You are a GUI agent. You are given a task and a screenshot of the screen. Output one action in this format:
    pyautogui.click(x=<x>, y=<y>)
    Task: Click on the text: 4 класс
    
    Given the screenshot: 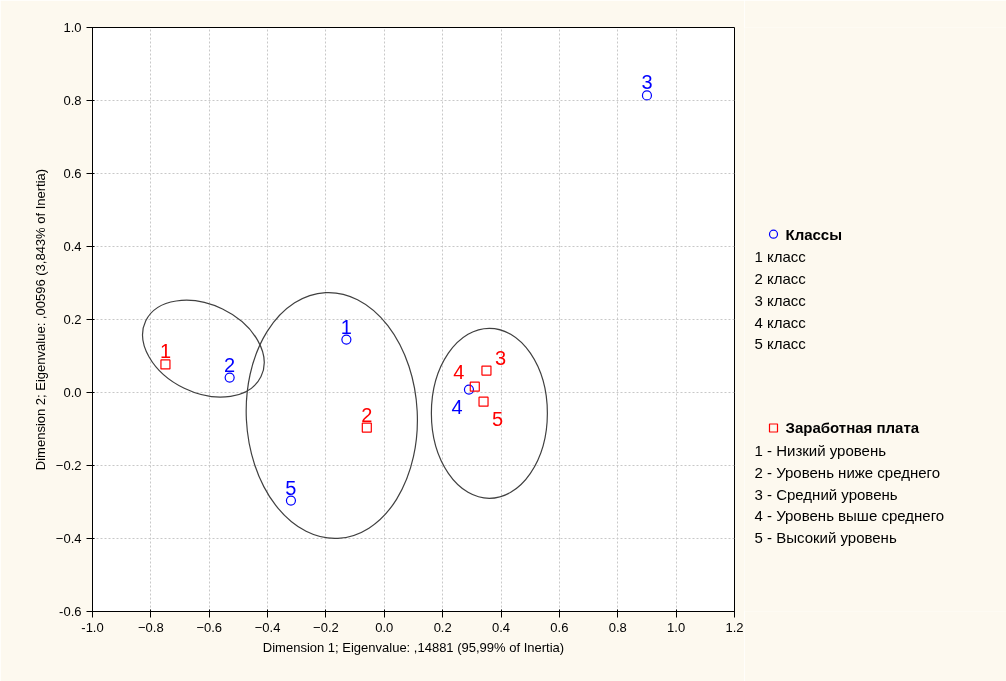 What is the action you would take?
    pyautogui.click(x=780, y=322)
    